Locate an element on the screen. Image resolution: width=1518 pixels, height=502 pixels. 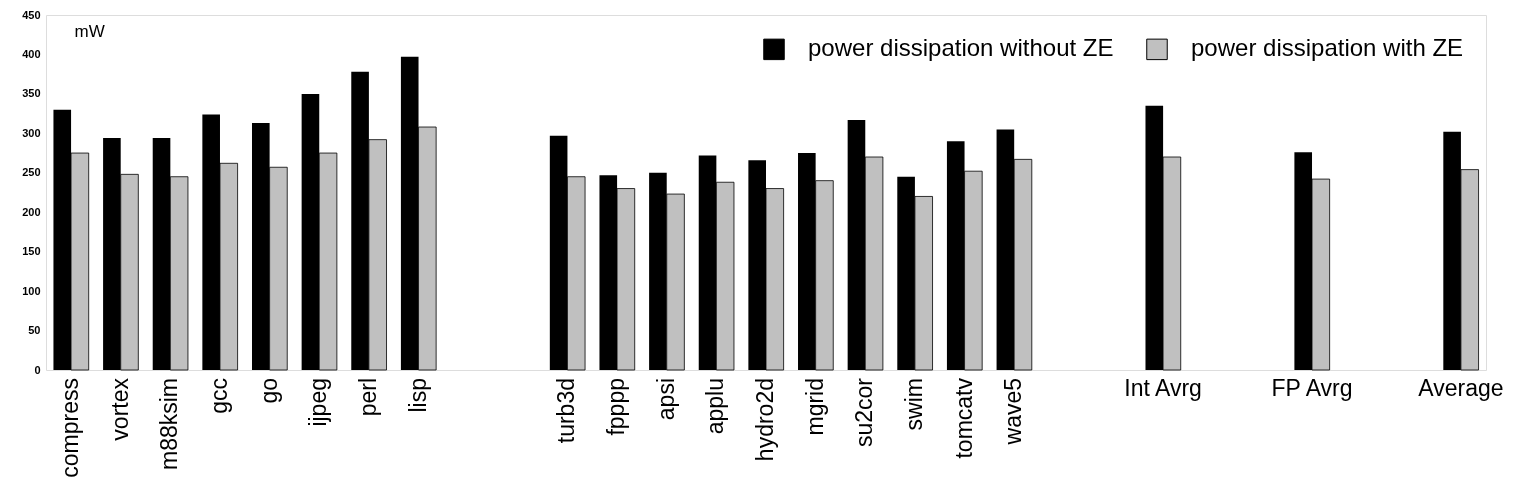
x-tick-label: hydro2d is located at coordinates (765, 420).